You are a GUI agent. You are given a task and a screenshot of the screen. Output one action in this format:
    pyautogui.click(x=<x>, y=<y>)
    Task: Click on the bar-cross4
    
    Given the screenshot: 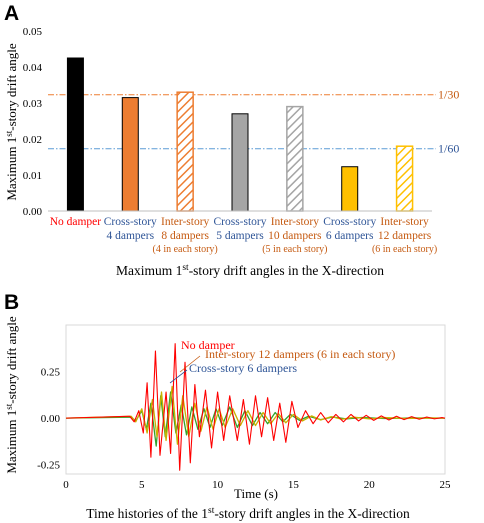 What is the action you would take?
    pyautogui.click(x=130, y=154)
    